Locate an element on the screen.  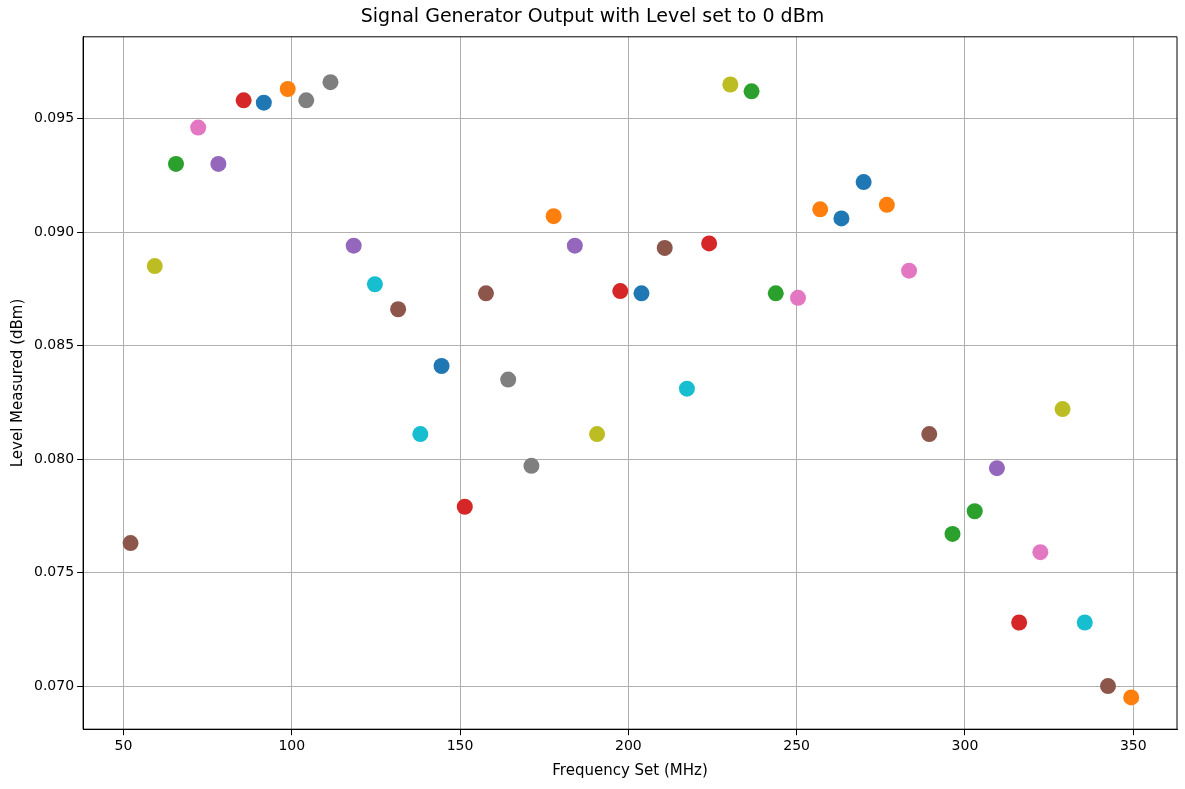
x-axis-title: Frequency Set (MHz) is located at coordinates (630, 769).